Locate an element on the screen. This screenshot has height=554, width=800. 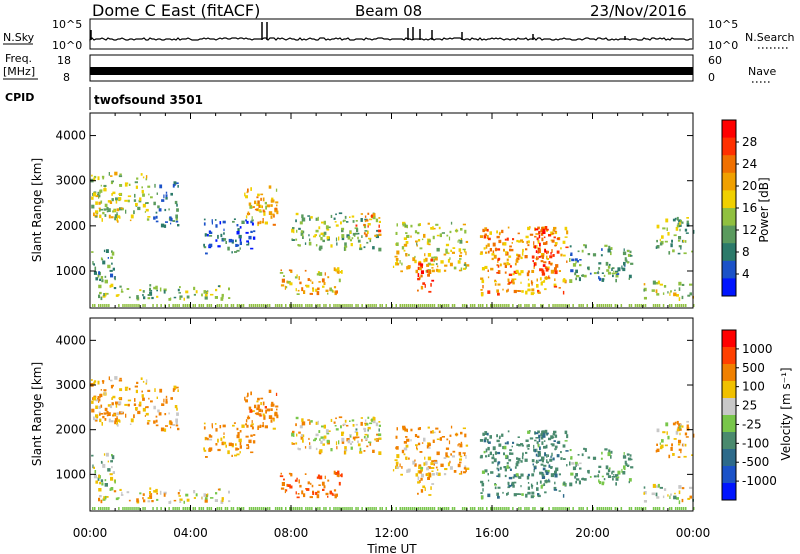
colorbar-swatch is located at coordinates (729, 164).